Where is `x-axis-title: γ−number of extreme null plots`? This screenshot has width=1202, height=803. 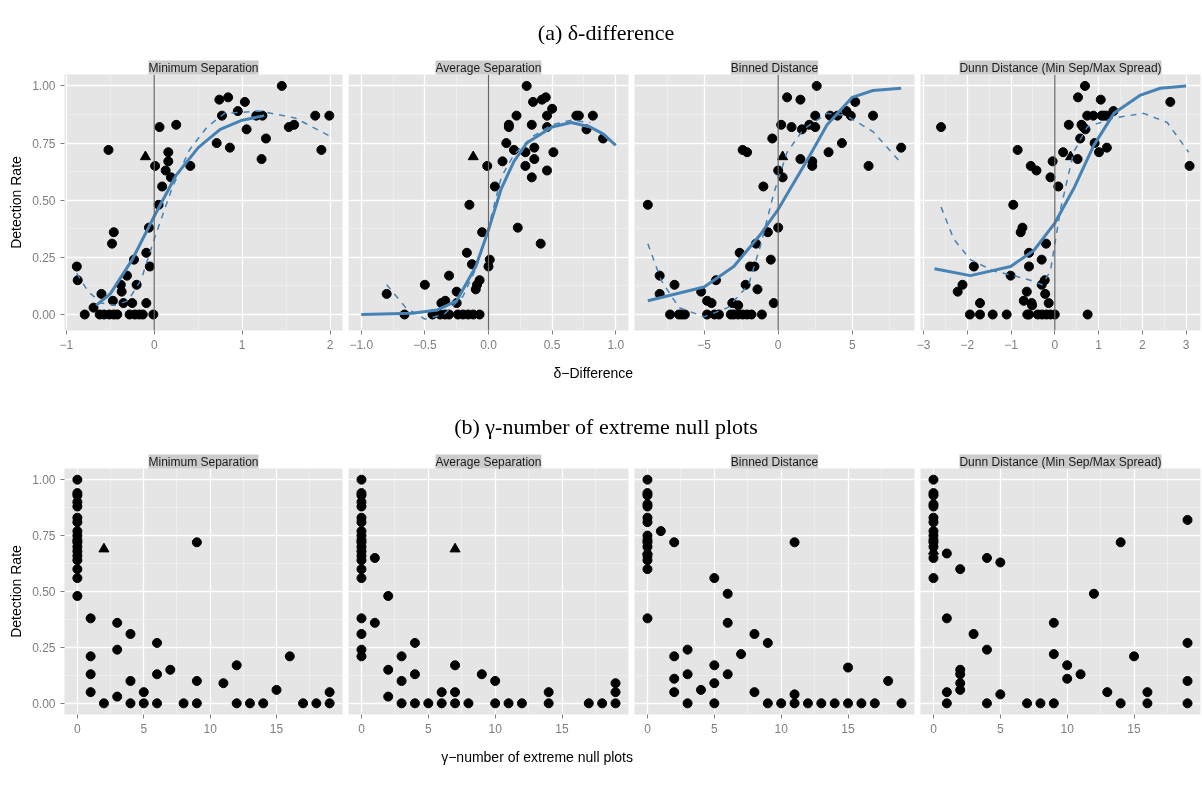 x-axis-title: γ−number of extreme null plots is located at coordinates (537, 757).